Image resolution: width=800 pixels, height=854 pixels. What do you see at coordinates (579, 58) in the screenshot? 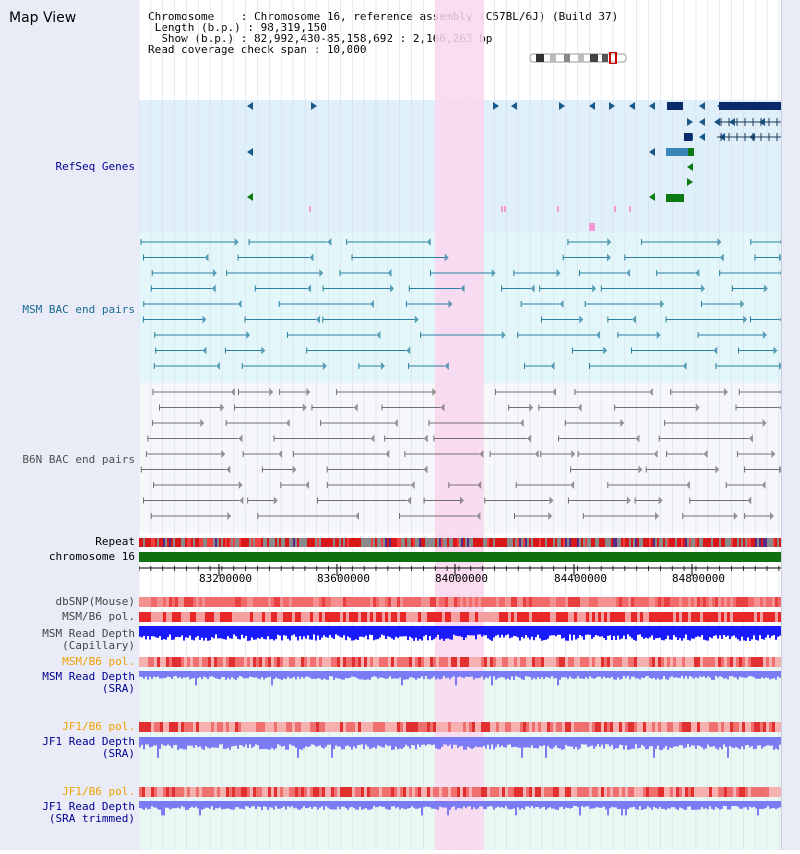
I see `chromosome-ideogram` at bounding box center [579, 58].